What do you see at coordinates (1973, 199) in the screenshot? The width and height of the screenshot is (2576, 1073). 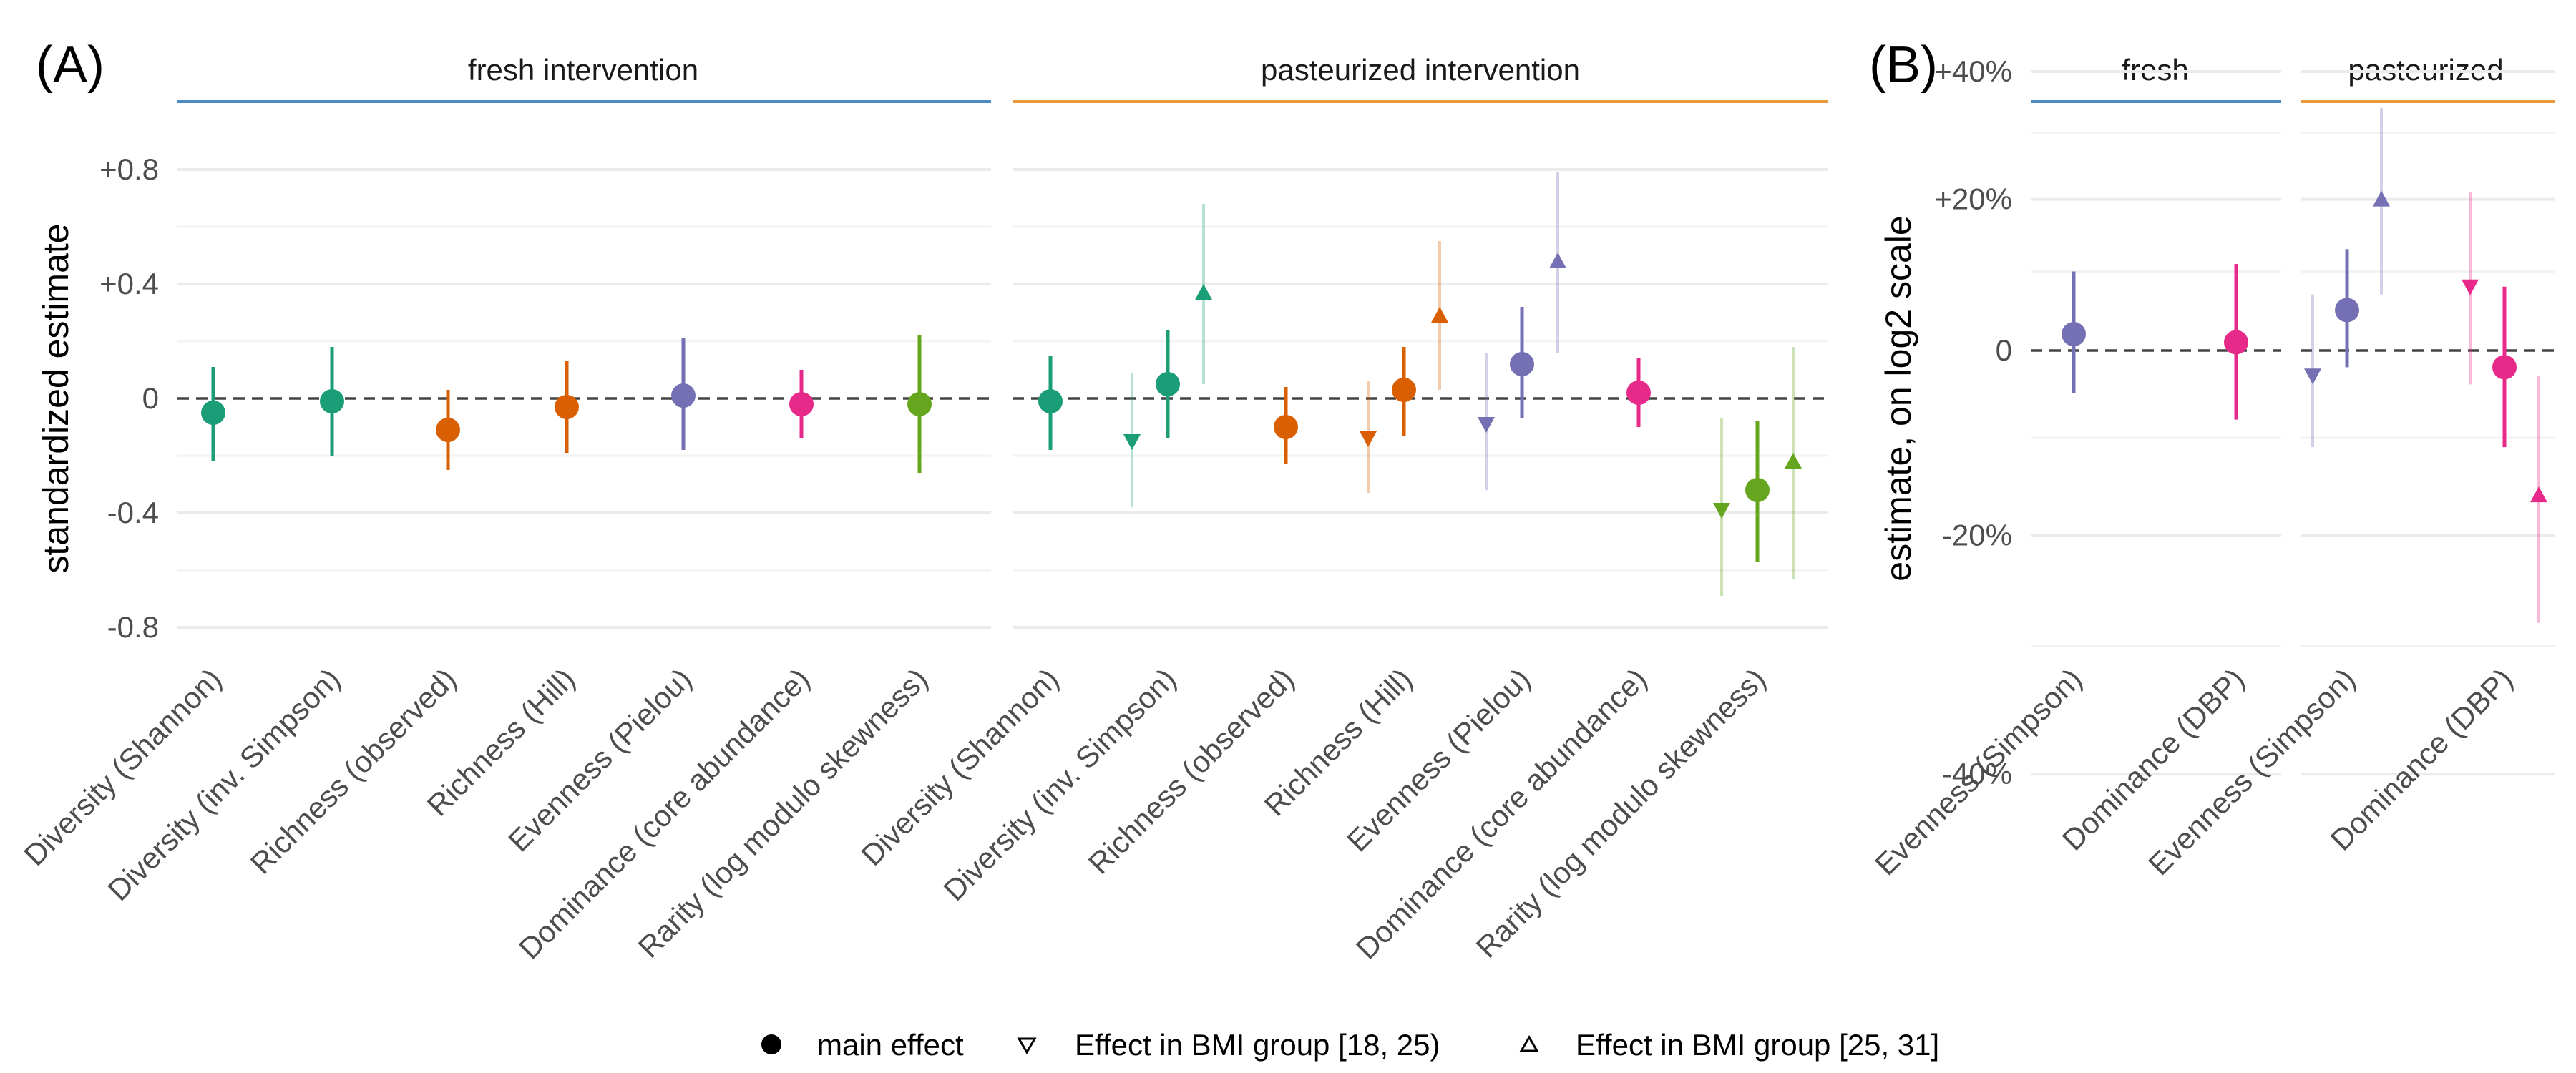 I see `panel-b-y-tick-label: +20%` at bounding box center [1973, 199].